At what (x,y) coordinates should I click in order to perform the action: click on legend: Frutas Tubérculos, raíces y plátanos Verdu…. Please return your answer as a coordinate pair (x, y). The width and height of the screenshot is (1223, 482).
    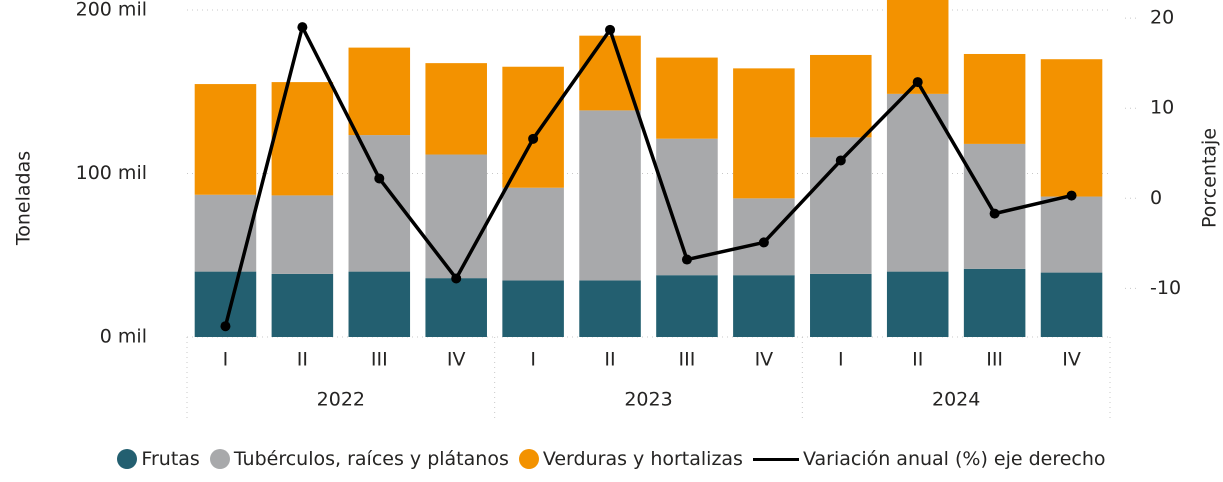
    Looking at the image, I should click on (611, 459).